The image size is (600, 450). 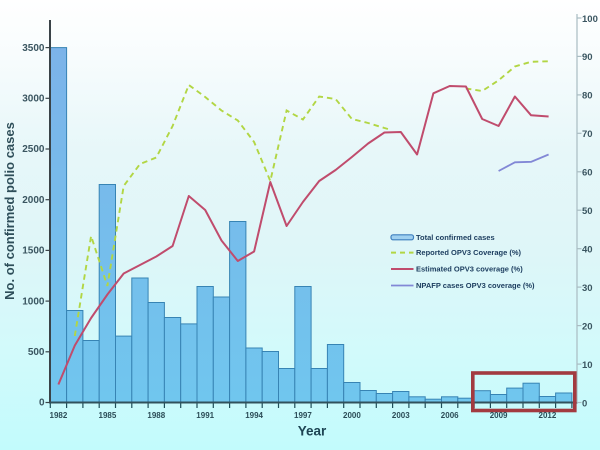 What do you see at coordinates (587, 250) in the screenshot?
I see `svg-text: 40` at bounding box center [587, 250].